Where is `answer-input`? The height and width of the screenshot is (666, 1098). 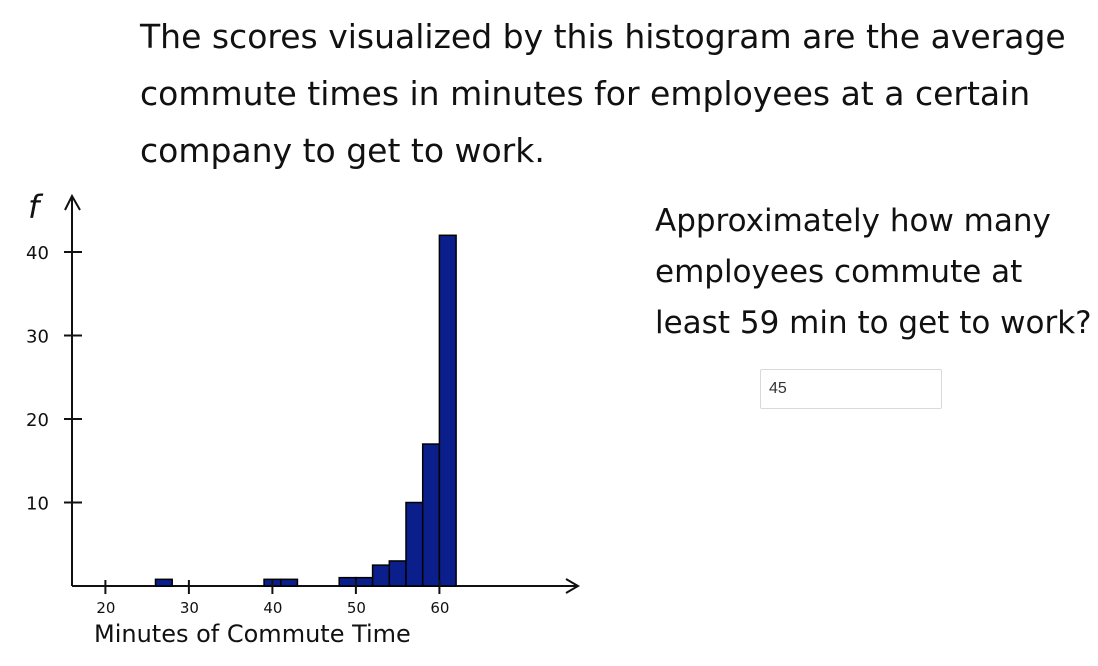 answer-input is located at coordinates (851, 389).